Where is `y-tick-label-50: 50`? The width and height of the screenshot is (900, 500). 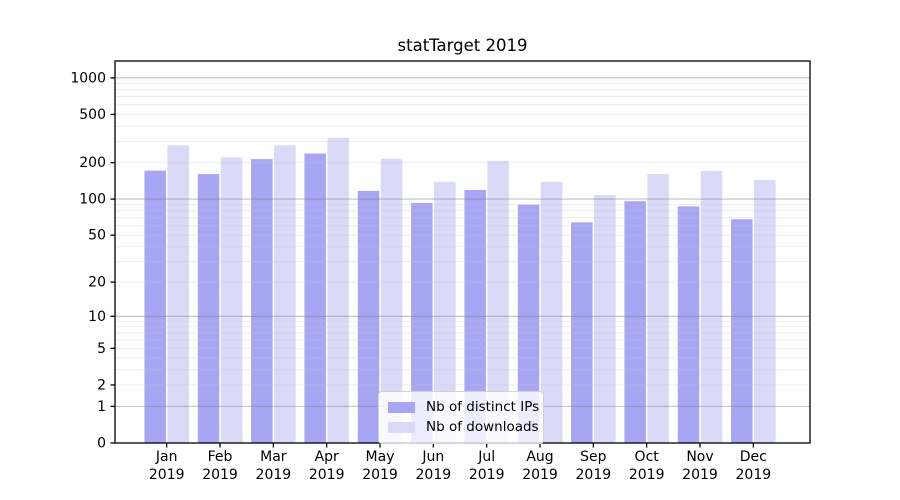
y-tick-label-50: 50 is located at coordinates (97, 236).